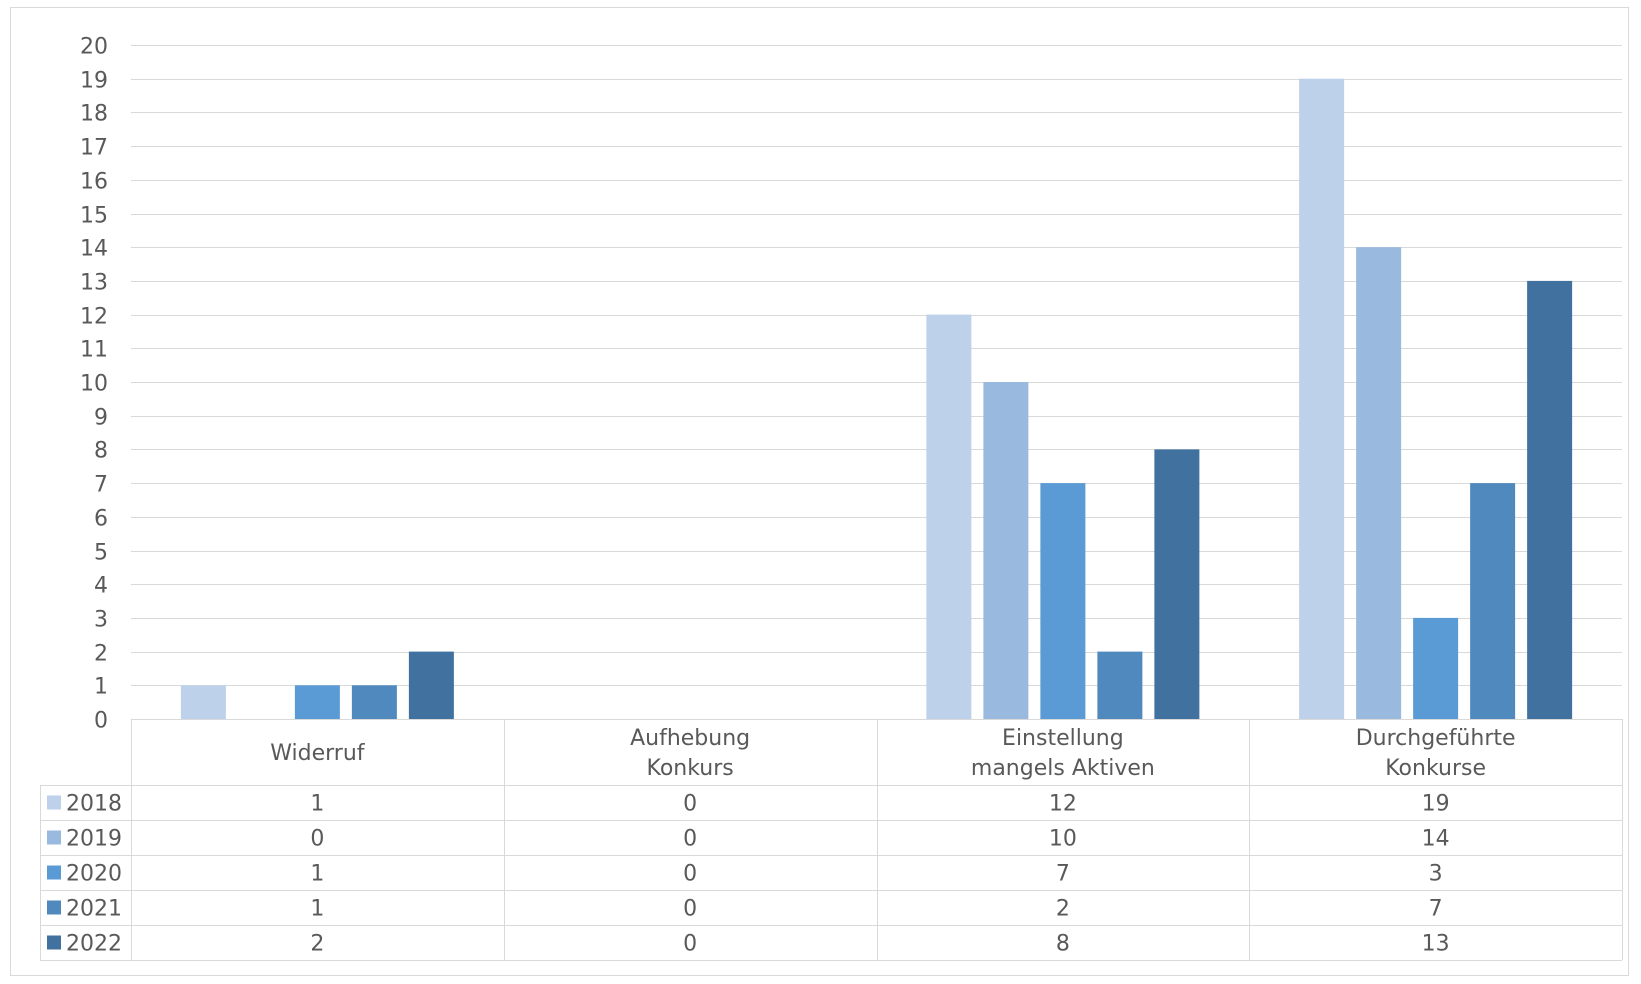  I want to click on y-tick-label: 11, so click(94, 350).